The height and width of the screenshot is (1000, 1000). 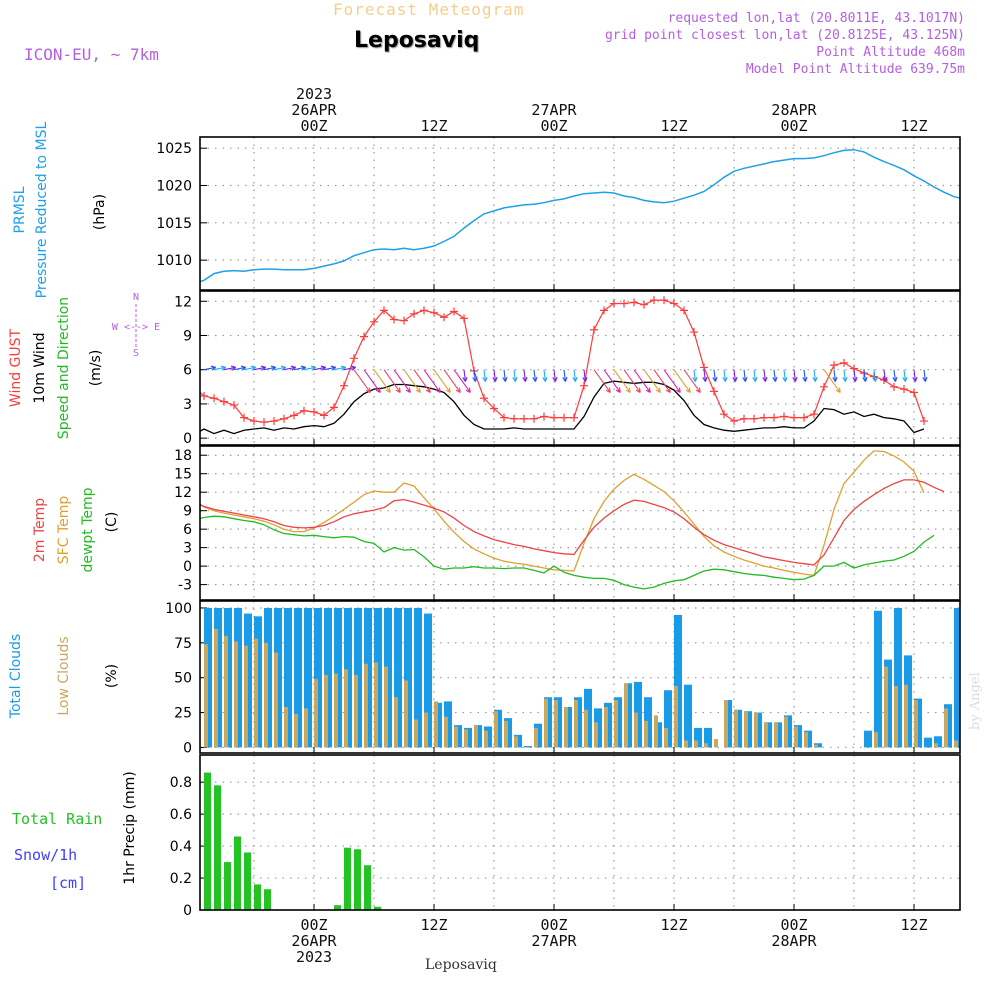 What do you see at coordinates (562, 361) in the screenshot?
I see `wind-gust-line` at bounding box center [562, 361].